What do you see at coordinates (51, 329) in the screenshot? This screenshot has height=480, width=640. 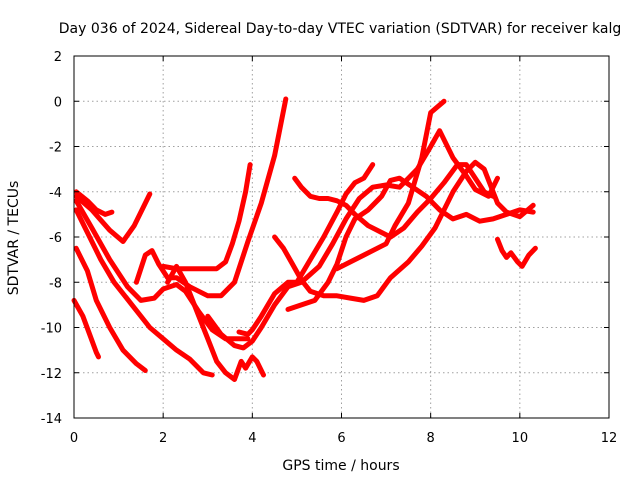 I see `y-tick-label: -10` at bounding box center [51, 329].